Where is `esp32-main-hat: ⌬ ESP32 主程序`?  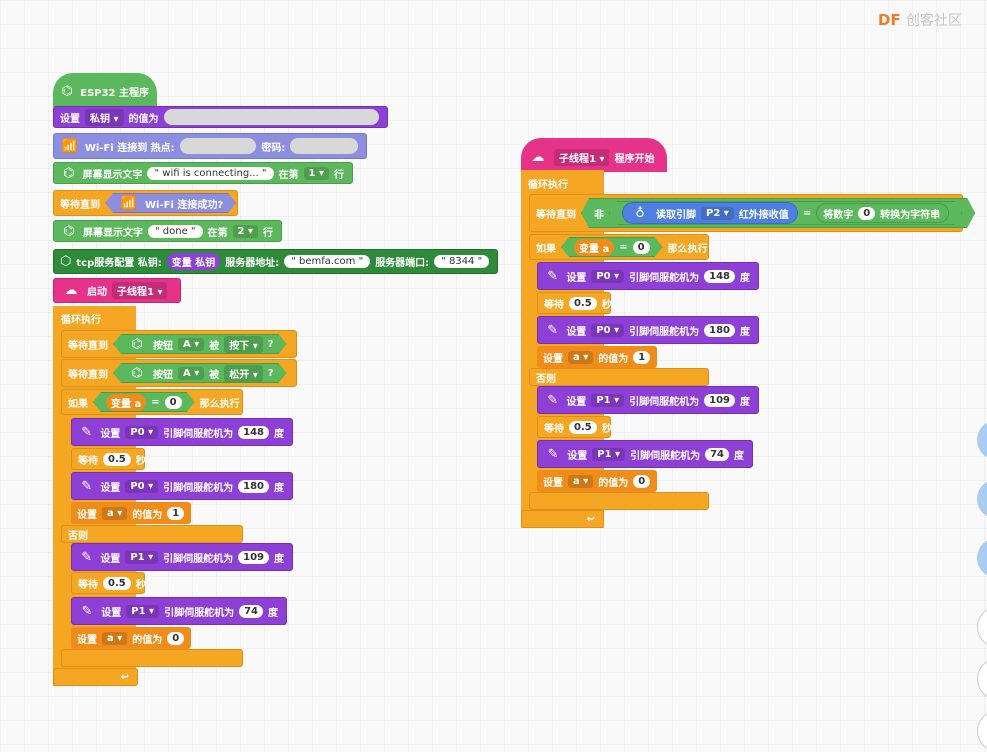
esp32-main-hat: ⌬ ESP32 主程序 is located at coordinates (105, 91).